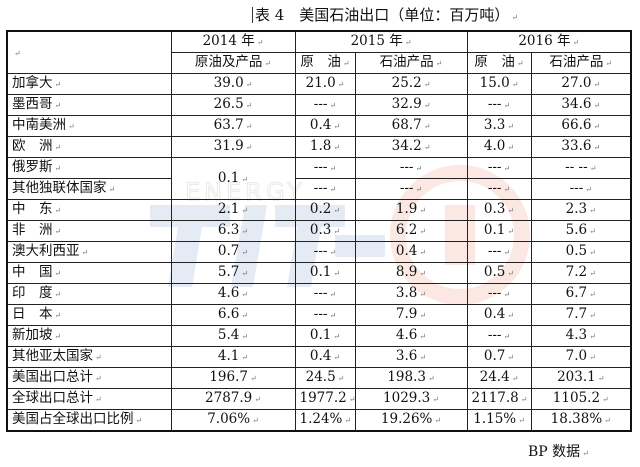 This screenshot has width=640, height=467. I want to click on value-cell: -- -- ↵, so click(581, 168).